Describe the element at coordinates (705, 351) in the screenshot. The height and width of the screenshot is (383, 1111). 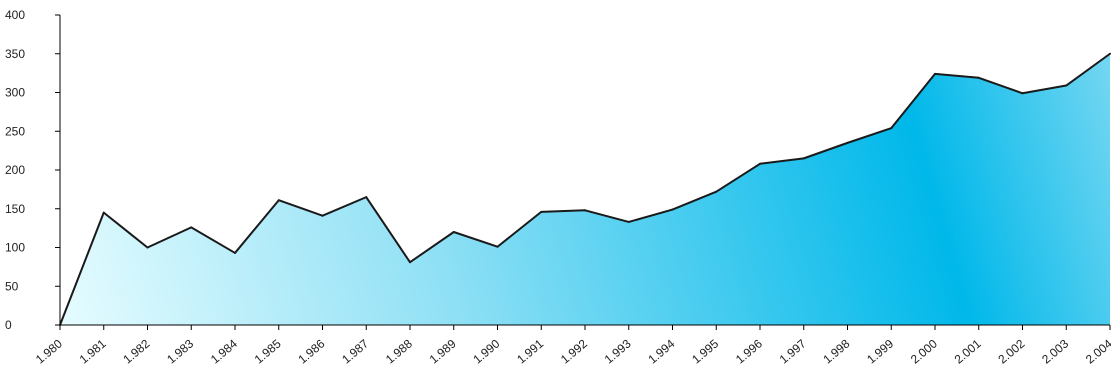
I see `x-tick-label: 1.995` at that location.